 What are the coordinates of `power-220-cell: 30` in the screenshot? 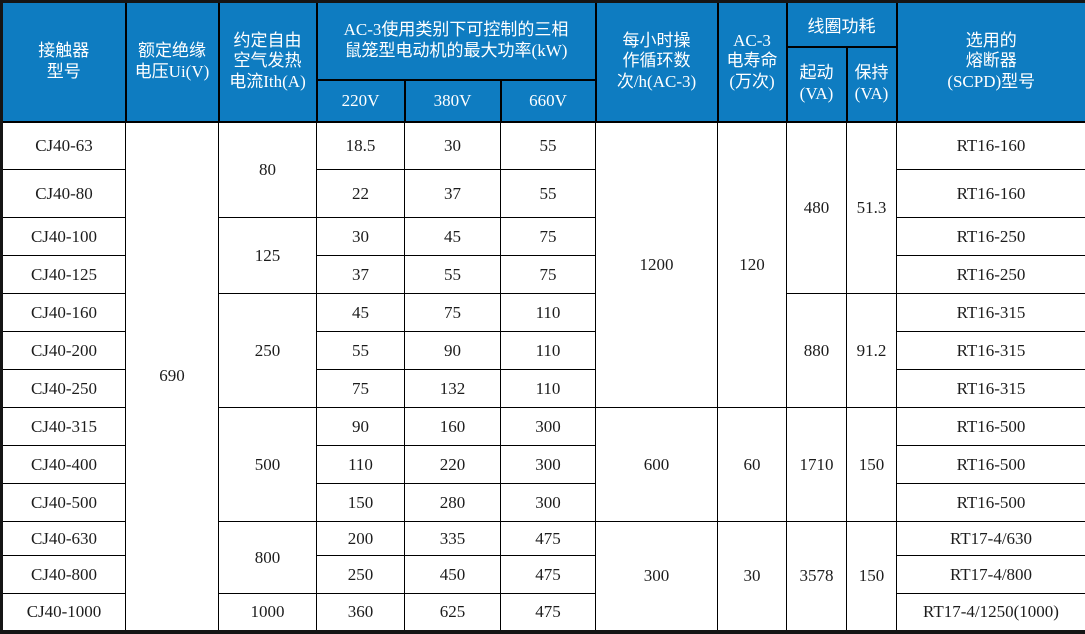 It's located at (361, 237).